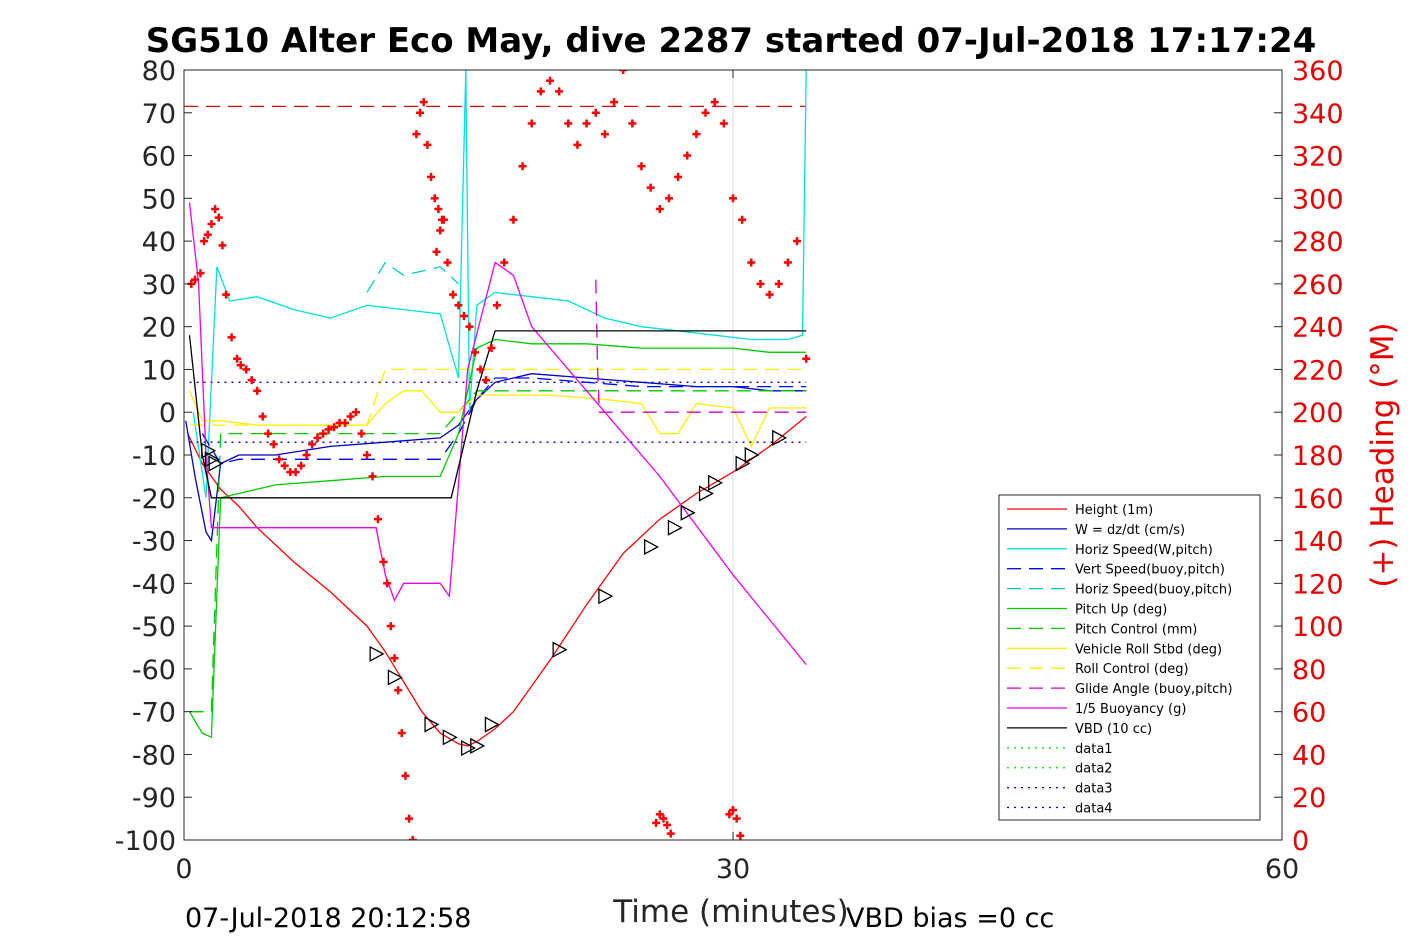  I want to click on y-right-tick-label: 320, so click(1318, 157).